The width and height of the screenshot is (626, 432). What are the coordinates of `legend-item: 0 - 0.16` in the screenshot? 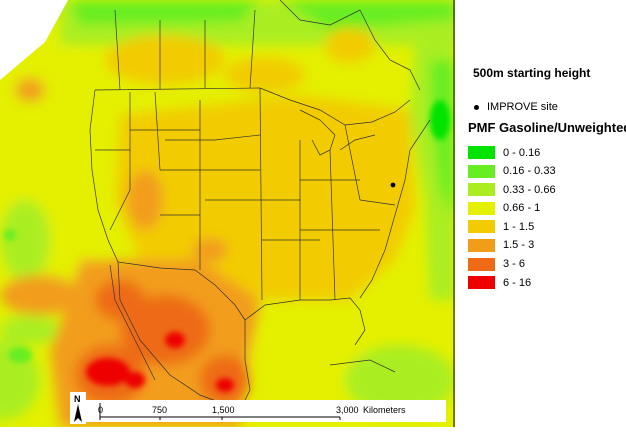 It's located at (512, 152).